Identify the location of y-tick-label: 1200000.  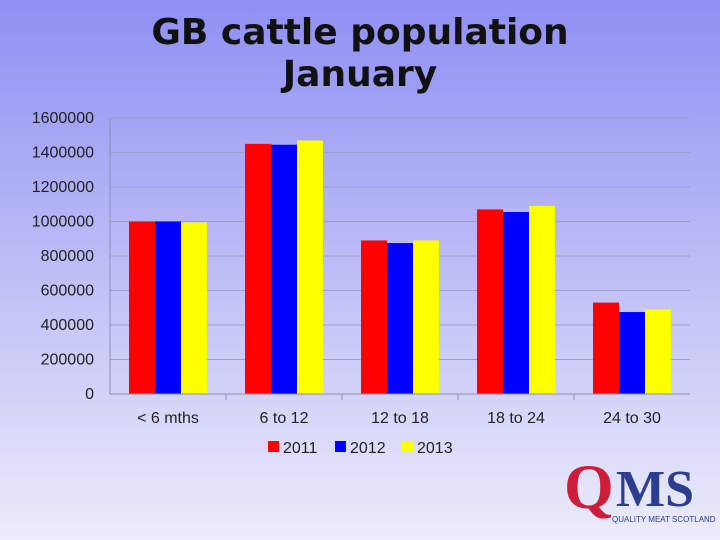
(63, 187).